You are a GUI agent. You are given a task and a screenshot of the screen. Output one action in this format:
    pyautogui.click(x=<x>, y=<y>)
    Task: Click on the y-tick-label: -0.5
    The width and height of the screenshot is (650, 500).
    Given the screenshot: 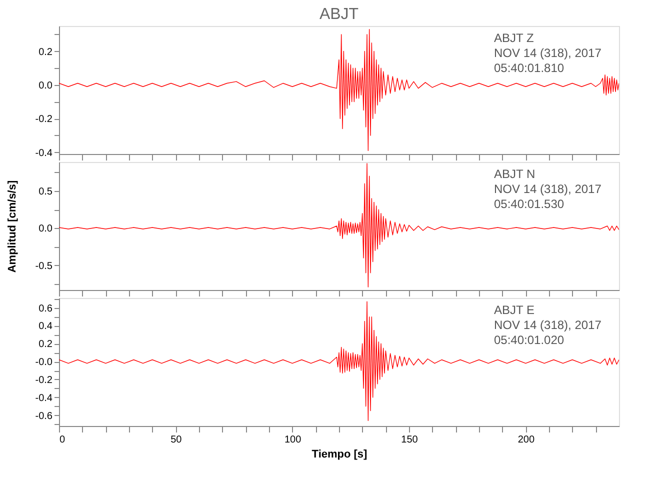 What is the action you would take?
    pyautogui.click(x=44, y=266)
    